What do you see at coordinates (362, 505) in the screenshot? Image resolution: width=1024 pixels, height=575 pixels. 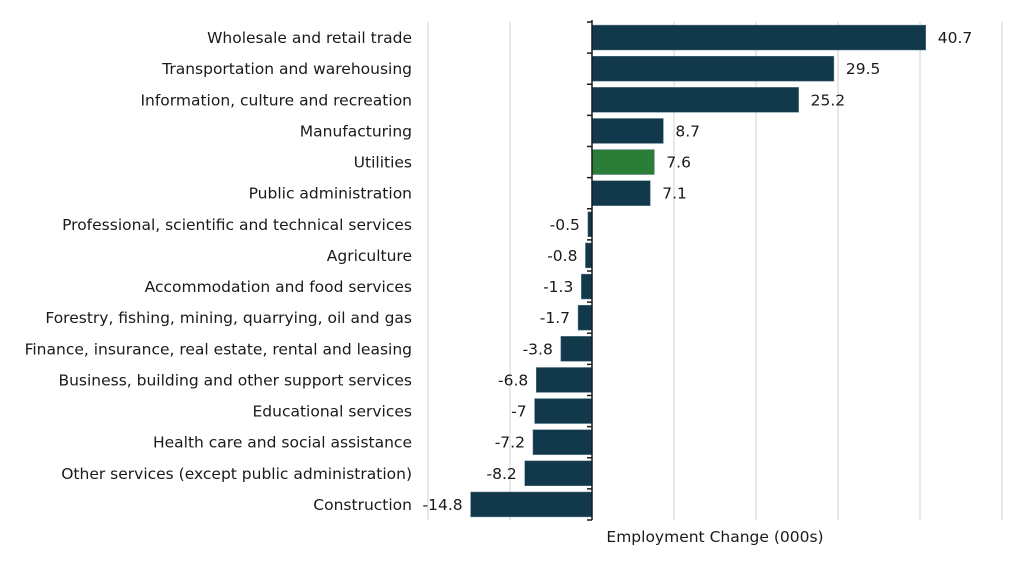 I see `category-label: Construction` at bounding box center [362, 505].